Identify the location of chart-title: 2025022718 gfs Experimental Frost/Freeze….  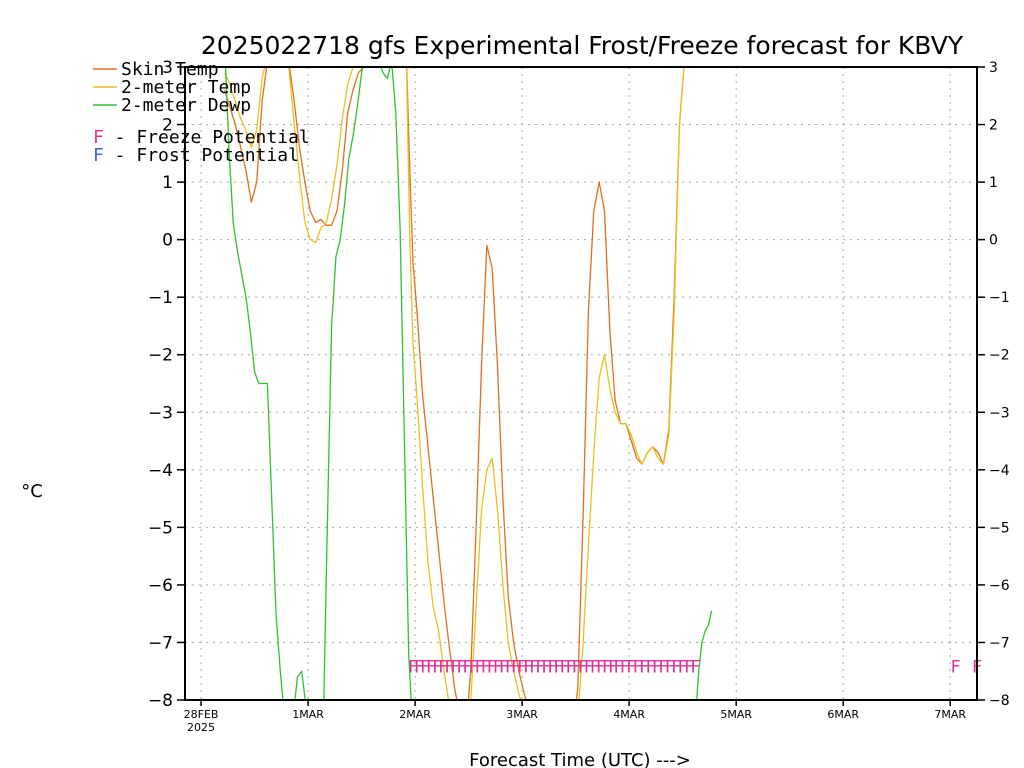
(582, 45).